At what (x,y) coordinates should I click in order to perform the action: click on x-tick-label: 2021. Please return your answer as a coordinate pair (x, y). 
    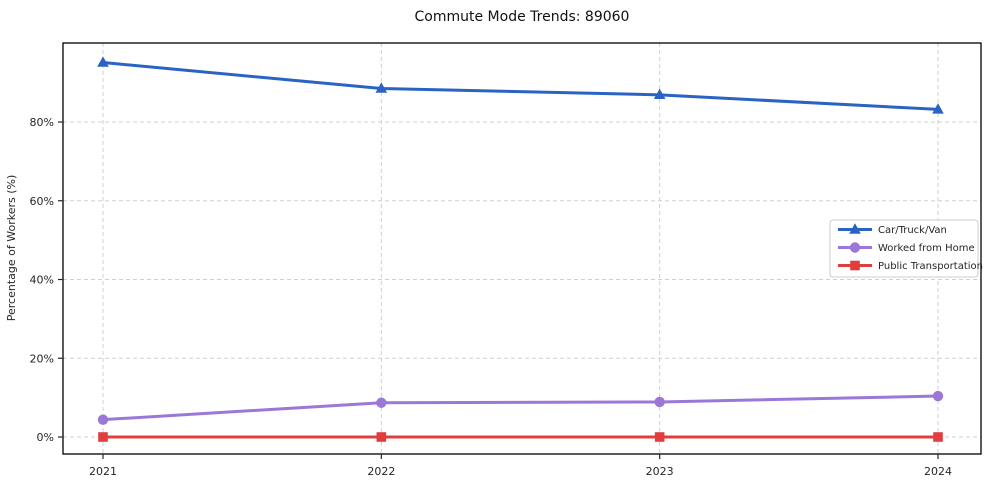
    Looking at the image, I should click on (103, 471).